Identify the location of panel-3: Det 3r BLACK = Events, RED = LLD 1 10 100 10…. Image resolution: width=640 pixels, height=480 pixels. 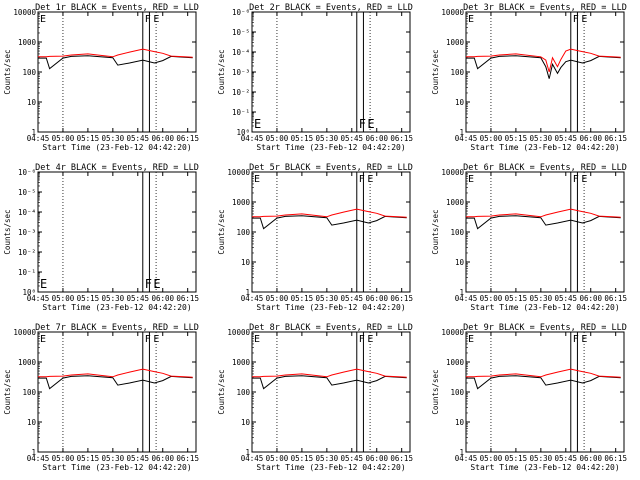
(529, 77).